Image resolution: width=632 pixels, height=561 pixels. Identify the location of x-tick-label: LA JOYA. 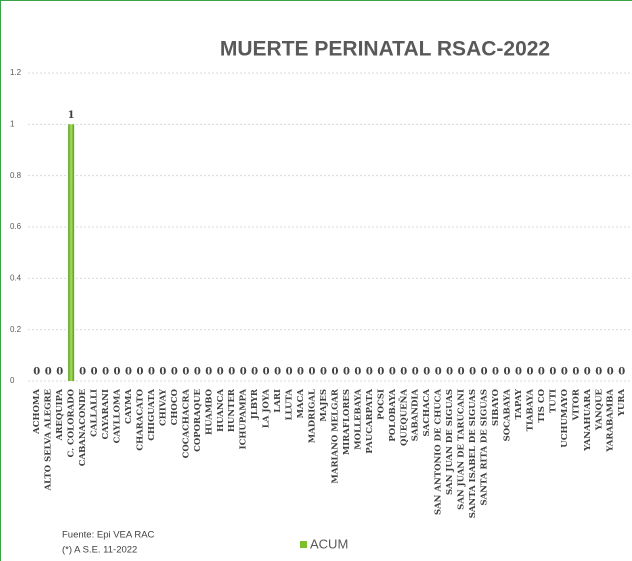
(267, 408).